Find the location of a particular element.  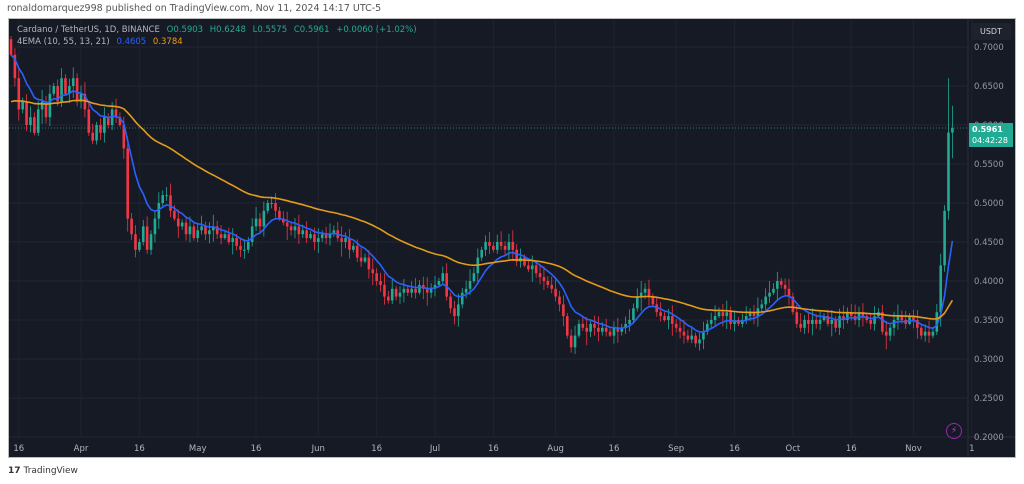

y-tick-label: 0.2000 is located at coordinates (989, 438).